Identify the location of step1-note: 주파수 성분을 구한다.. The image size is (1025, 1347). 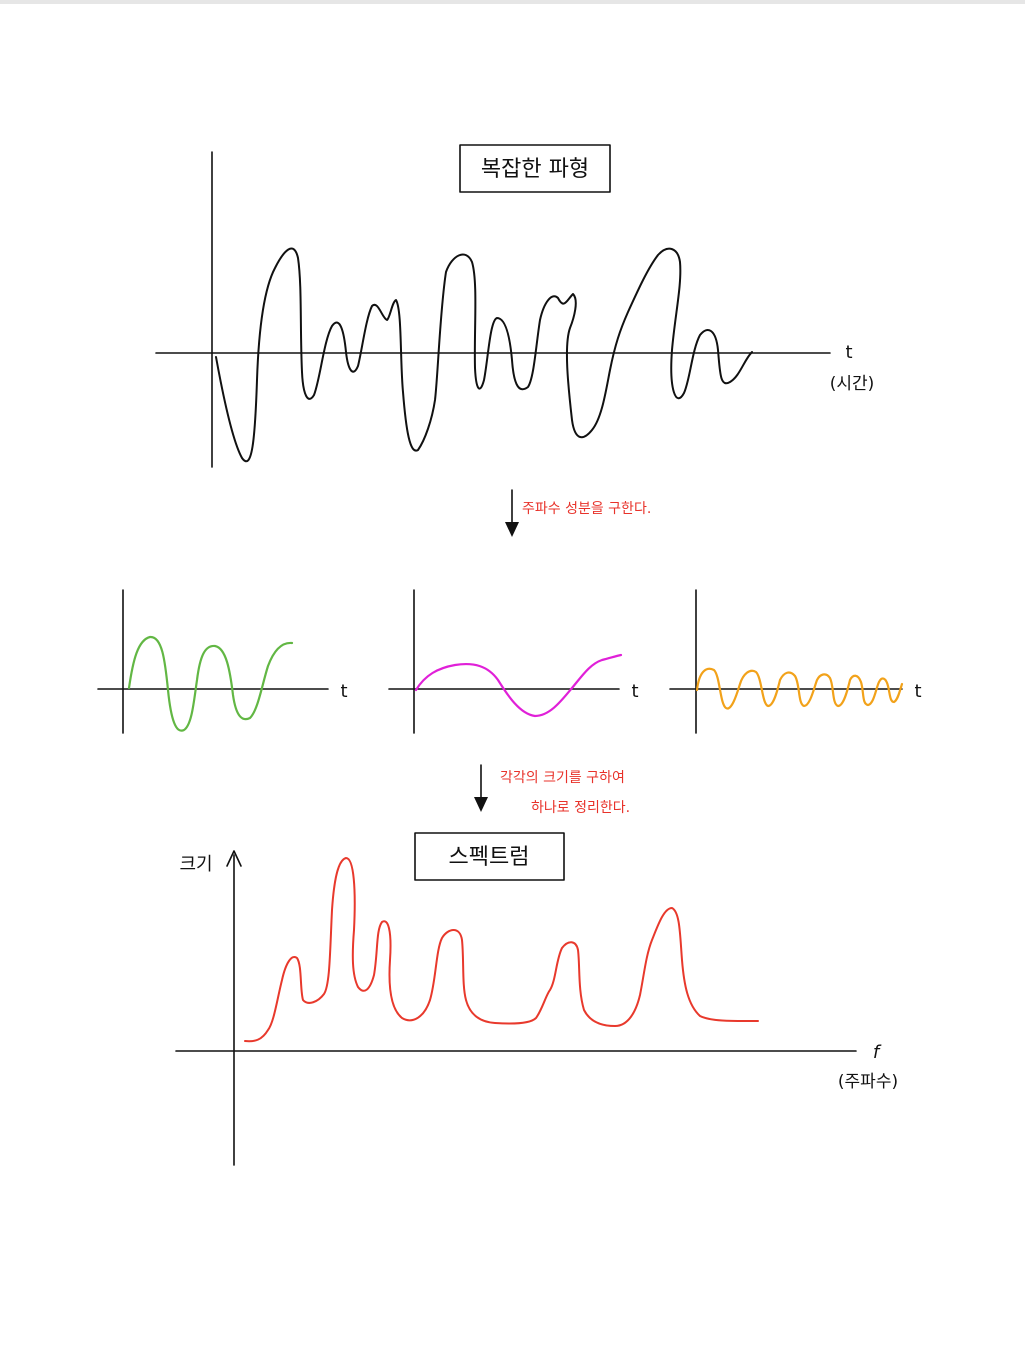
(586, 509).